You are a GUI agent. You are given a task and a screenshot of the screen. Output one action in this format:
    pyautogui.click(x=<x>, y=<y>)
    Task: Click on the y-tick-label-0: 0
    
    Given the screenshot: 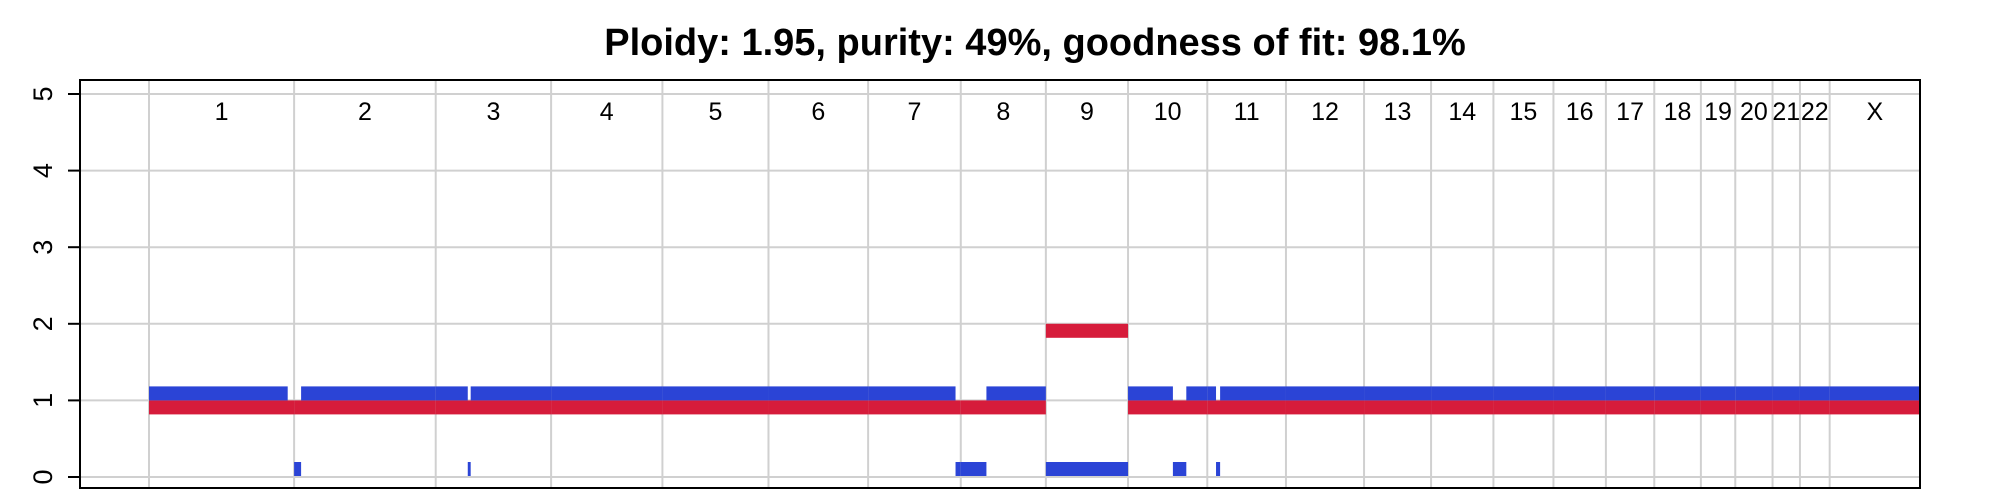 What is the action you would take?
    pyautogui.click(x=43, y=476)
    